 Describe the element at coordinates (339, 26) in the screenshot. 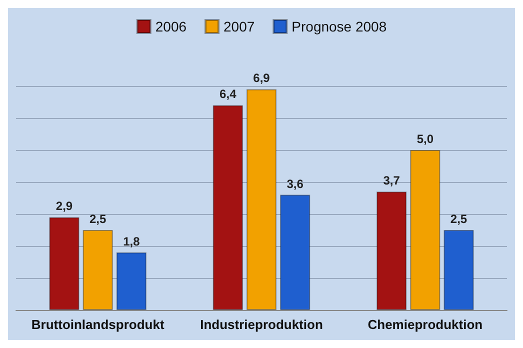

I see `legend-label: Prognose 2008` at that location.